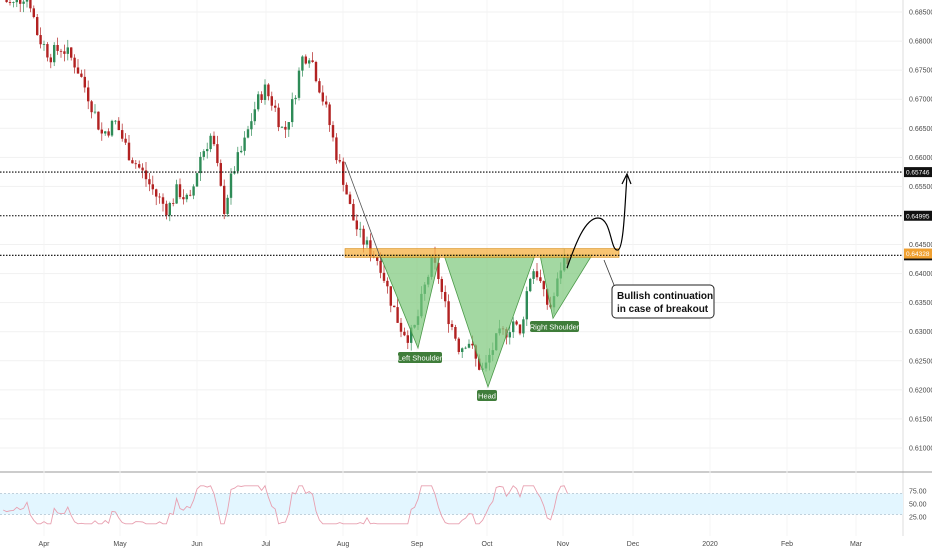  I want to click on month-tick-label: May, so click(120, 544).